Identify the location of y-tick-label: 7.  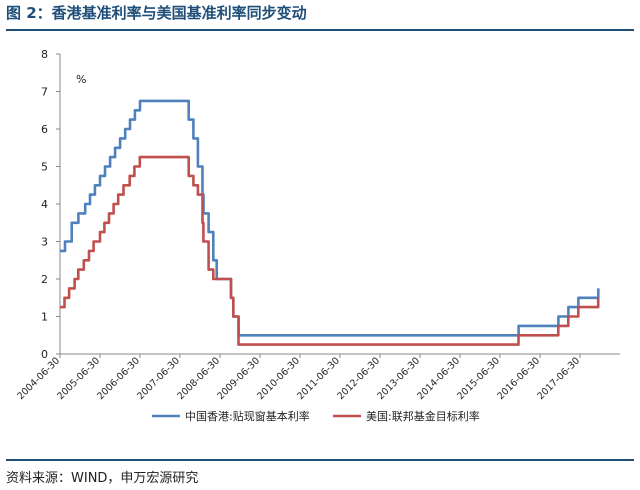
(44, 92).